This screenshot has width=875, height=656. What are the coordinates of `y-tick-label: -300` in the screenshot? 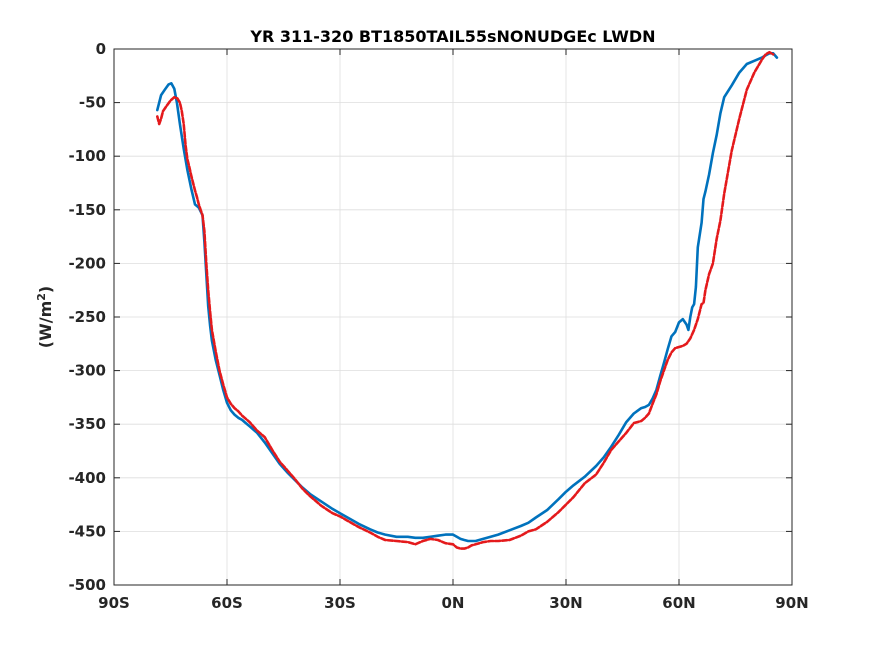 It's located at (87, 371).